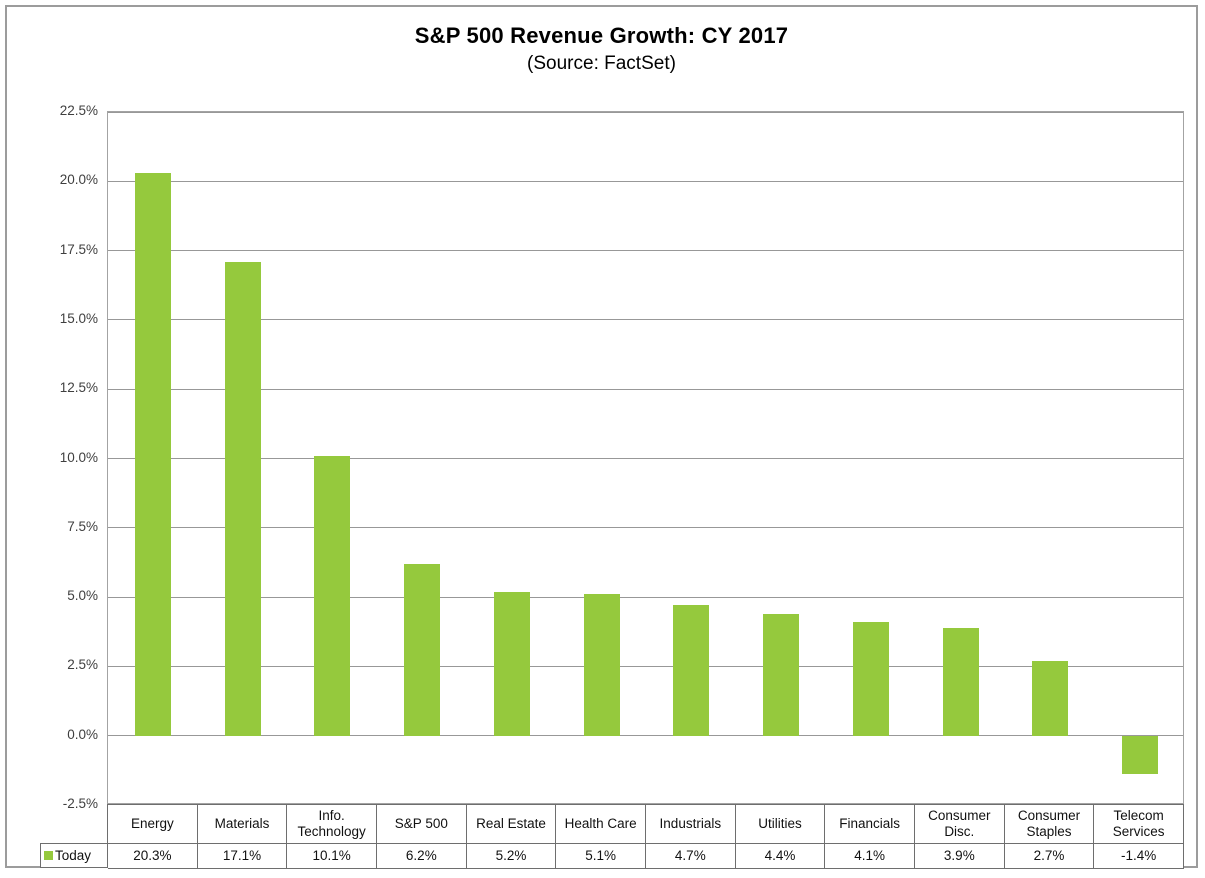 The width and height of the screenshot is (1205, 878). I want to click on table-header-industrials: Industrials, so click(690, 824).